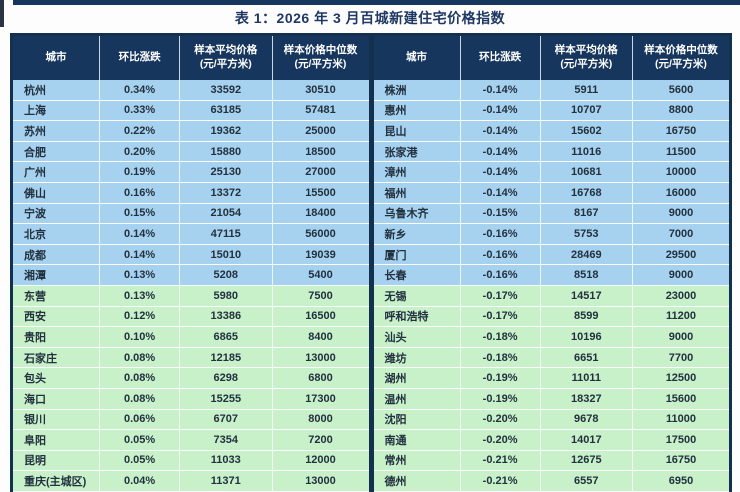  I want to click on city-cell: 北京, so click(57, 234).